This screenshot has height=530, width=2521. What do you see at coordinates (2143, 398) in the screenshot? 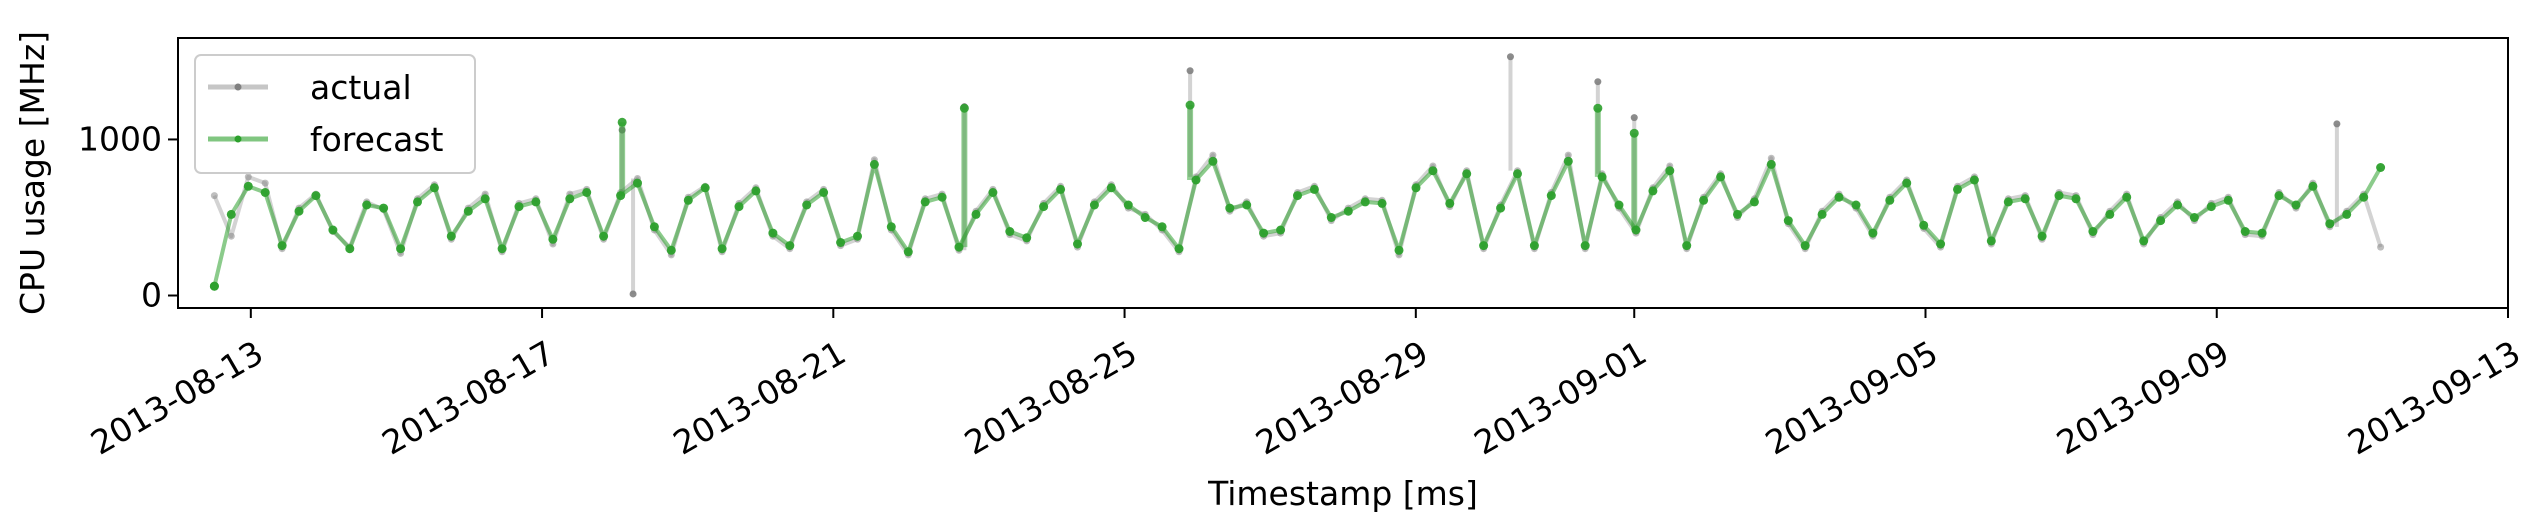
I see `x-tick-label-7: 2013-09-09` at bounding box center [2143, 398].